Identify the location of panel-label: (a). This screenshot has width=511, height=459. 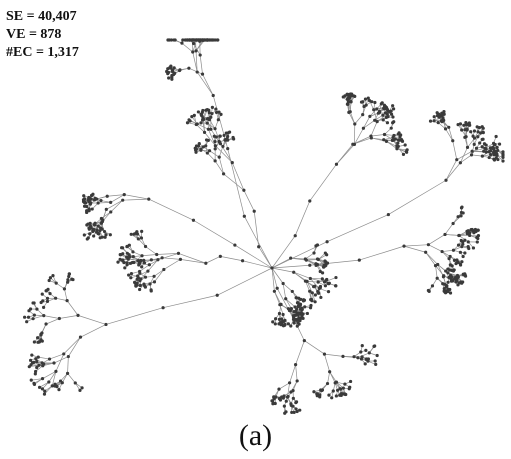
(255, 436).